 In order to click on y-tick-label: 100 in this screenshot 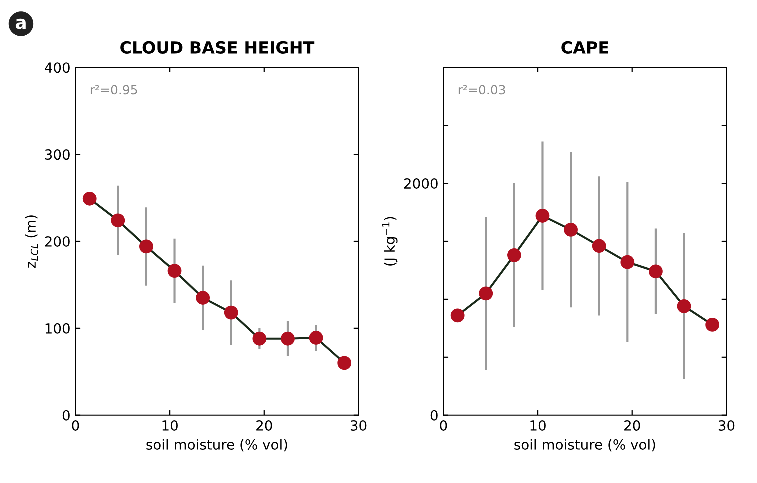, I will do `click(58, 328)`.